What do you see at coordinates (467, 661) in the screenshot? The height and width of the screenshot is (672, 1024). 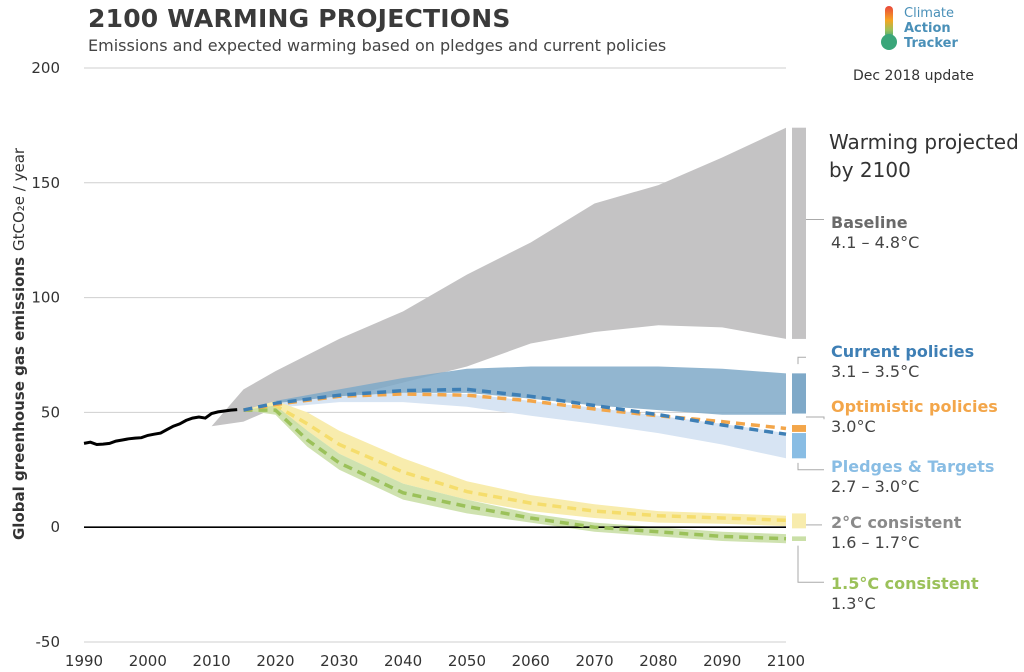 I see `x-tick-label: 2050` at bounding box center [467, 661].